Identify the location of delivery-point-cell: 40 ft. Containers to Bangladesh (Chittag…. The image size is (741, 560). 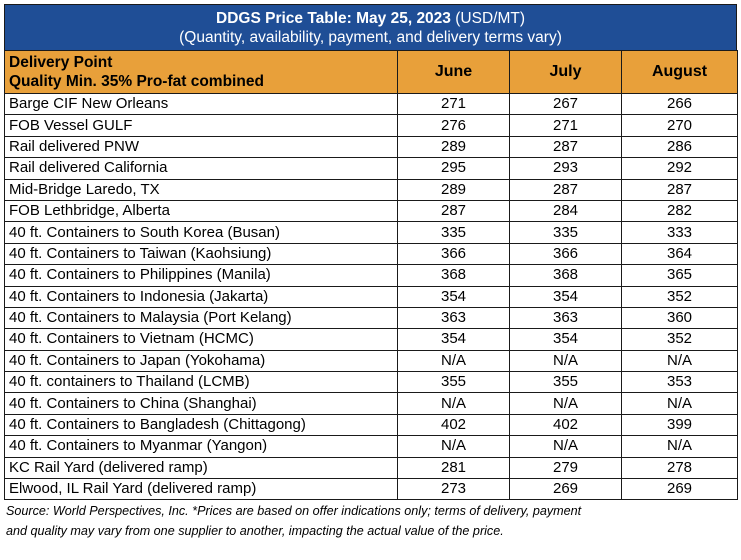
(201, 425).